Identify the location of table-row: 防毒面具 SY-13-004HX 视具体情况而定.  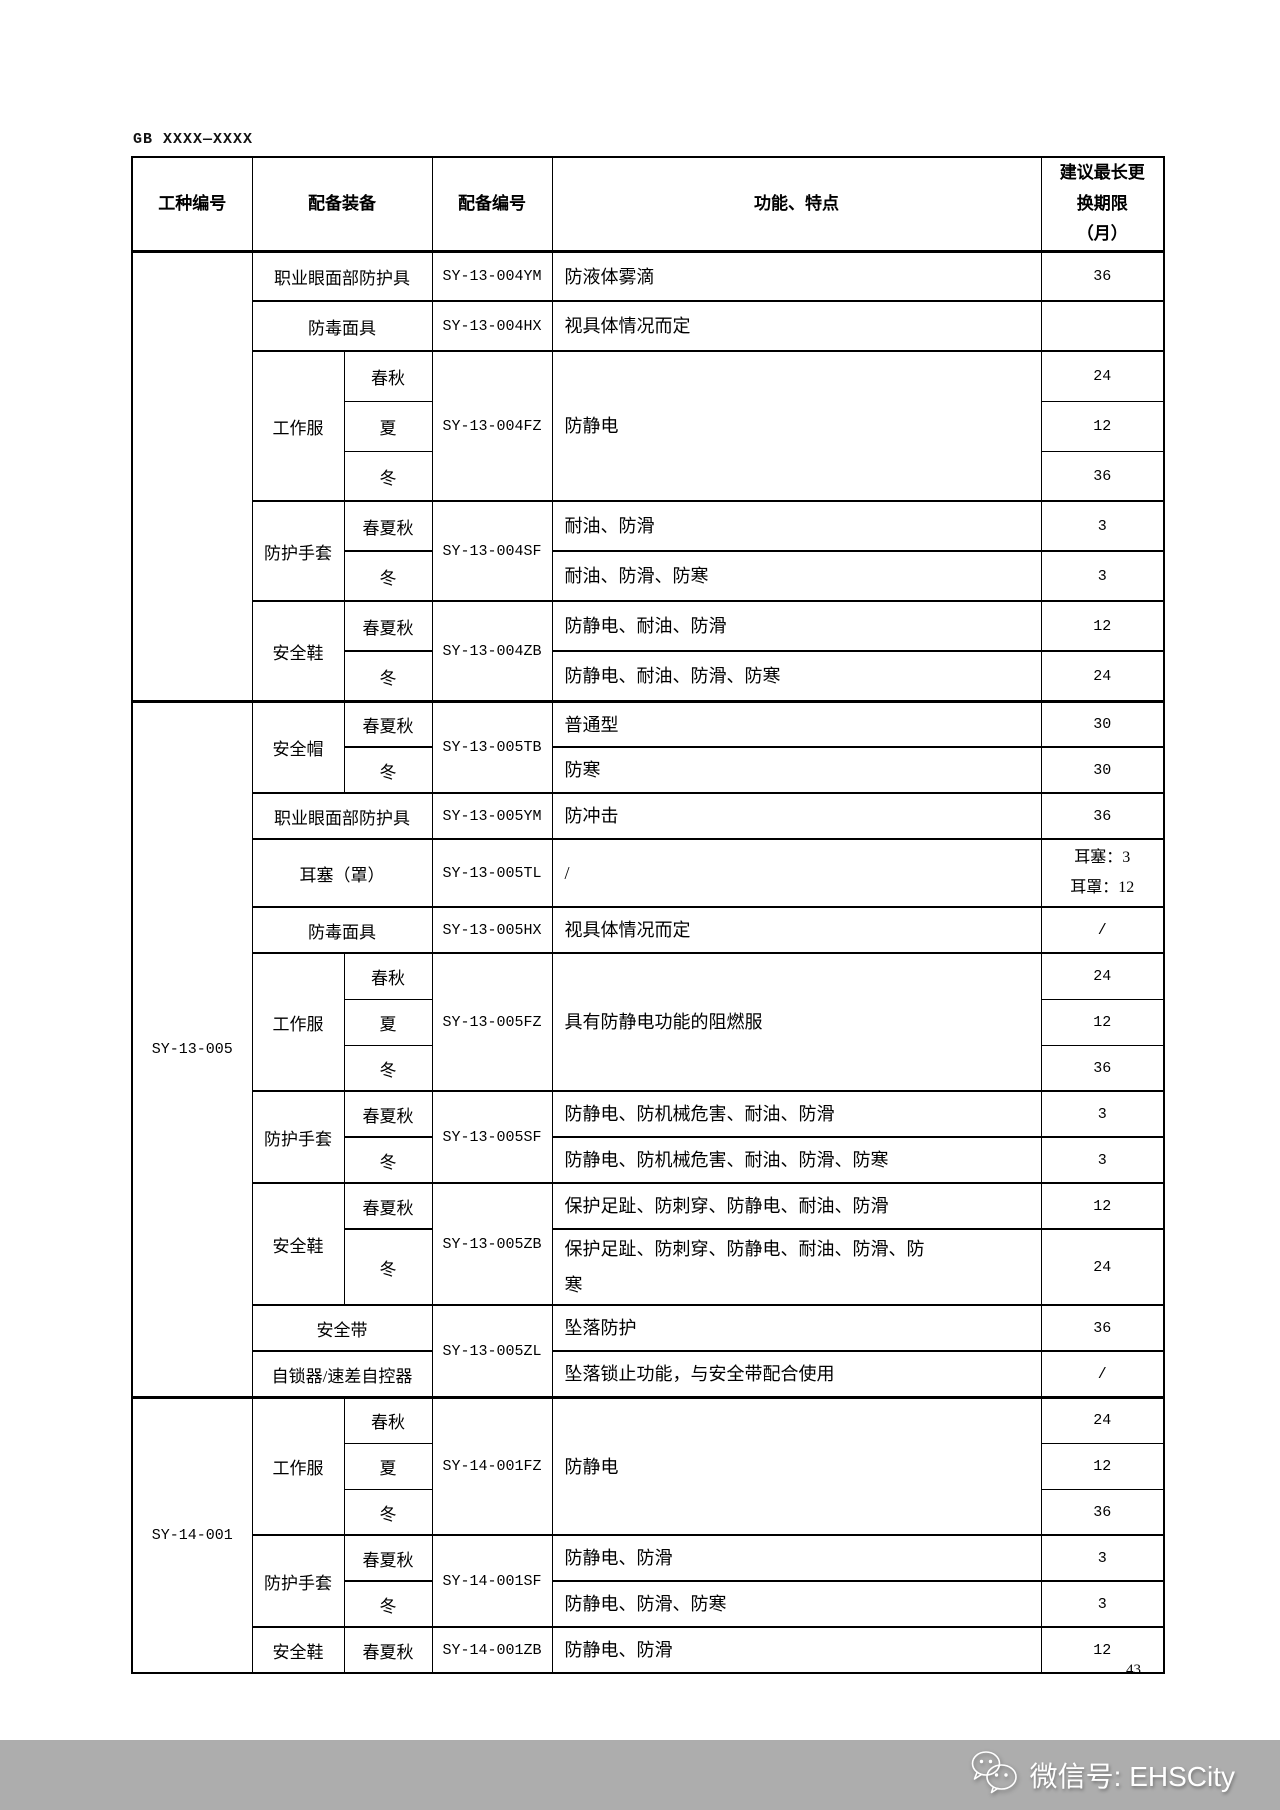
(648, 326).